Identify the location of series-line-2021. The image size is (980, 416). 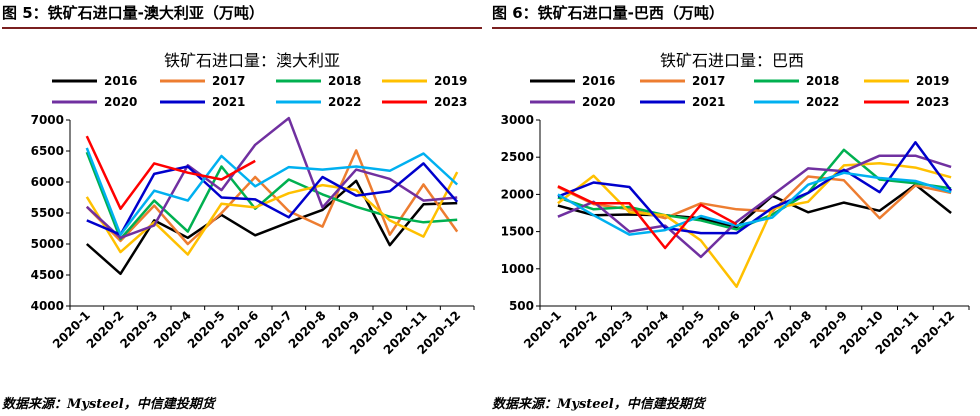
(272, 199).